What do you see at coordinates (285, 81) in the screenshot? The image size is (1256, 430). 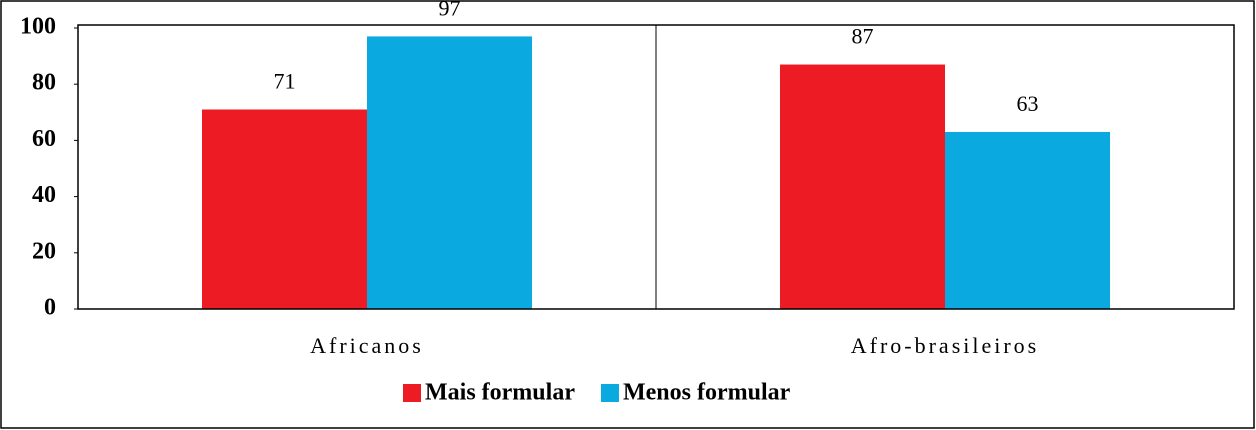 I see `value-label: 71` at bounding box center [285, 81].